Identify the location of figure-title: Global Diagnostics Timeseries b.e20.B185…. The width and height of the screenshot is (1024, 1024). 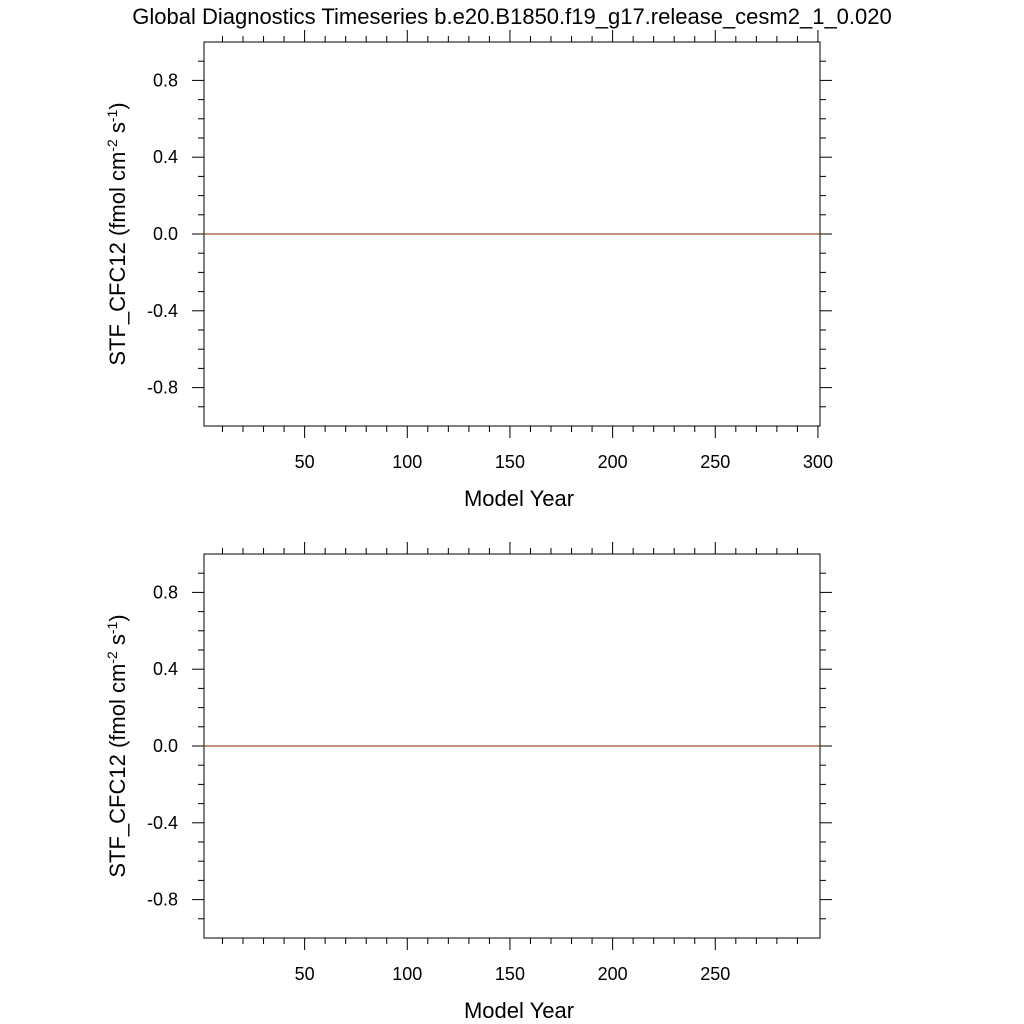
(511, 16).